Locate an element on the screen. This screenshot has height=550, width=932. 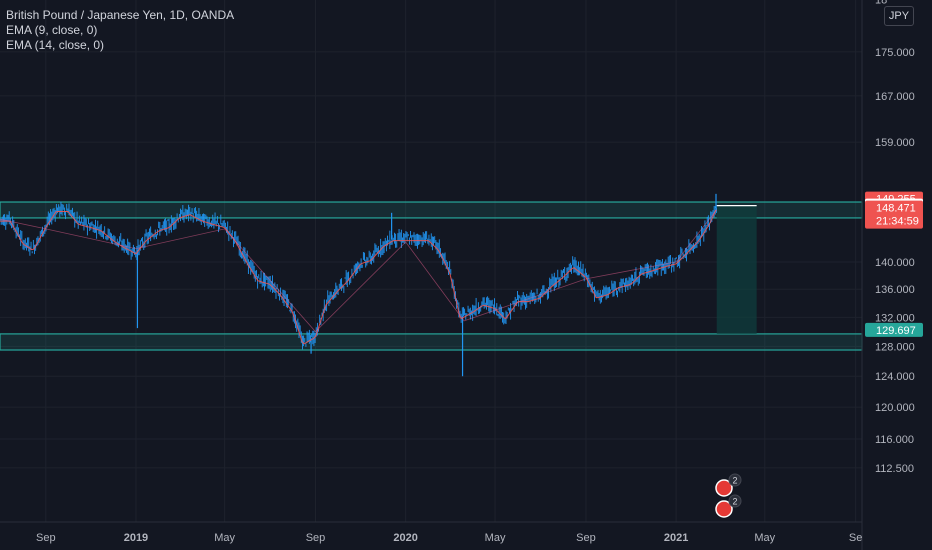
x-tick-label: 2019 is located at coordinates (136, 538).